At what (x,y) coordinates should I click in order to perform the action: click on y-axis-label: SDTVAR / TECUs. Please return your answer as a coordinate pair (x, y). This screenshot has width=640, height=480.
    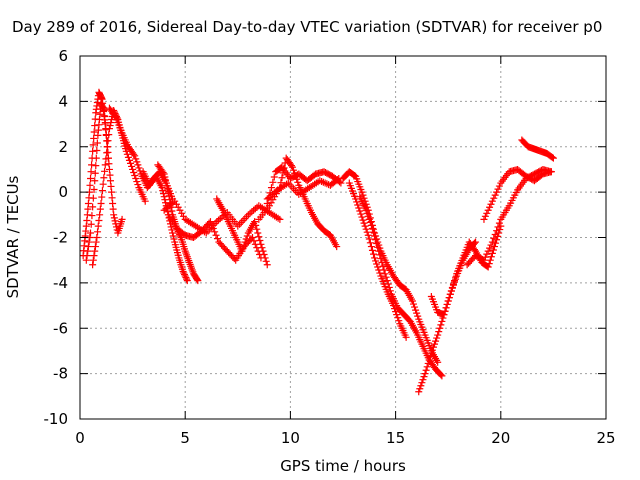
    Looking at the image, I should click on (13, 236).